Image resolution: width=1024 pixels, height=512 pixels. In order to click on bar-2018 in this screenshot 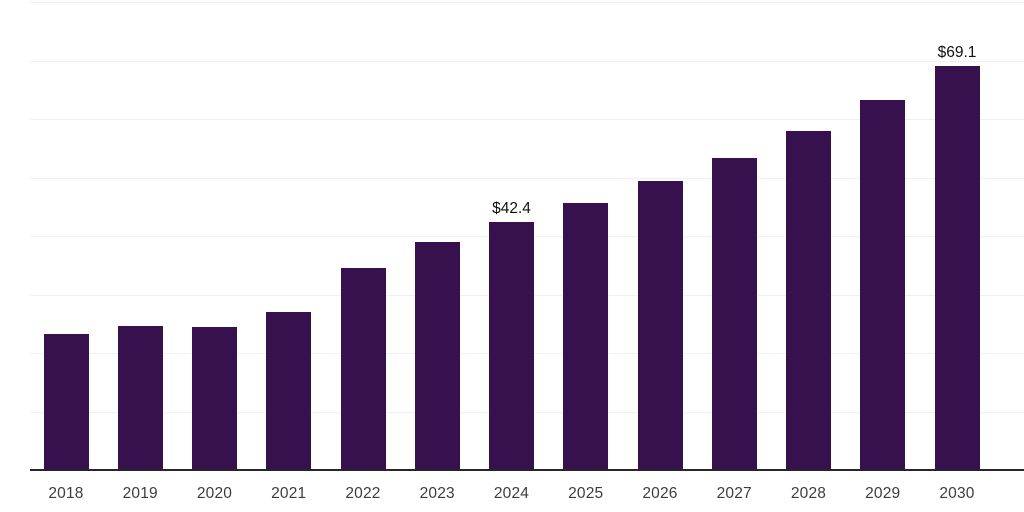, I will do `click(66, 401)`.